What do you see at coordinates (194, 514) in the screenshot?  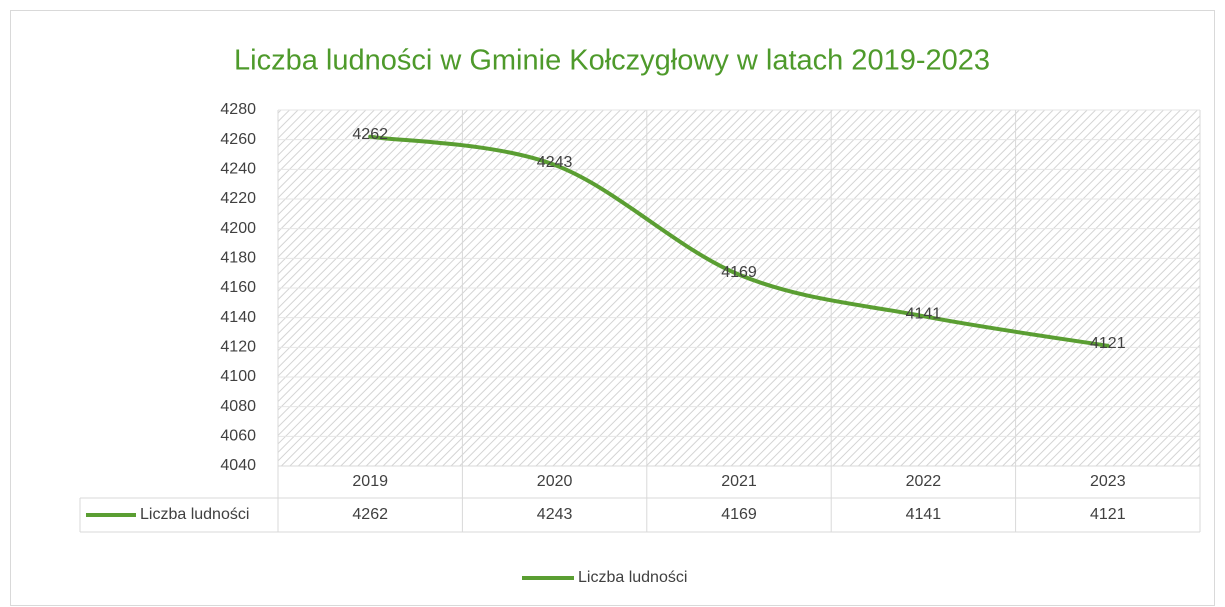 I see `table-series-name: Liczba ludności` at bounding box center [194, 514].